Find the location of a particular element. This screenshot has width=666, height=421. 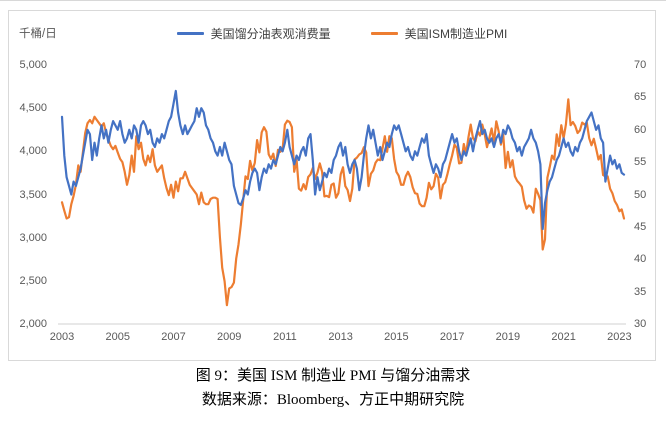

left-axis-tick-label: 3,000 is located at coordinates (33, 237).